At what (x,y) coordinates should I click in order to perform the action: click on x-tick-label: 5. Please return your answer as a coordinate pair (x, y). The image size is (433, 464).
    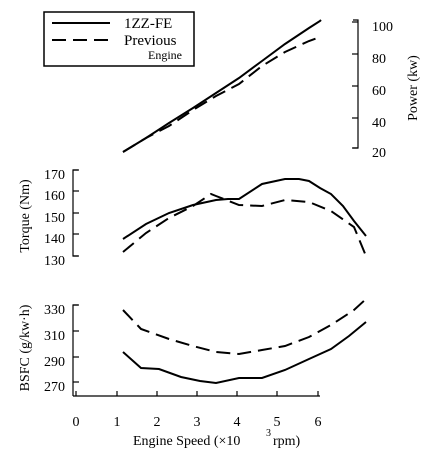
    Looking at the image, I should click on (277, 422).